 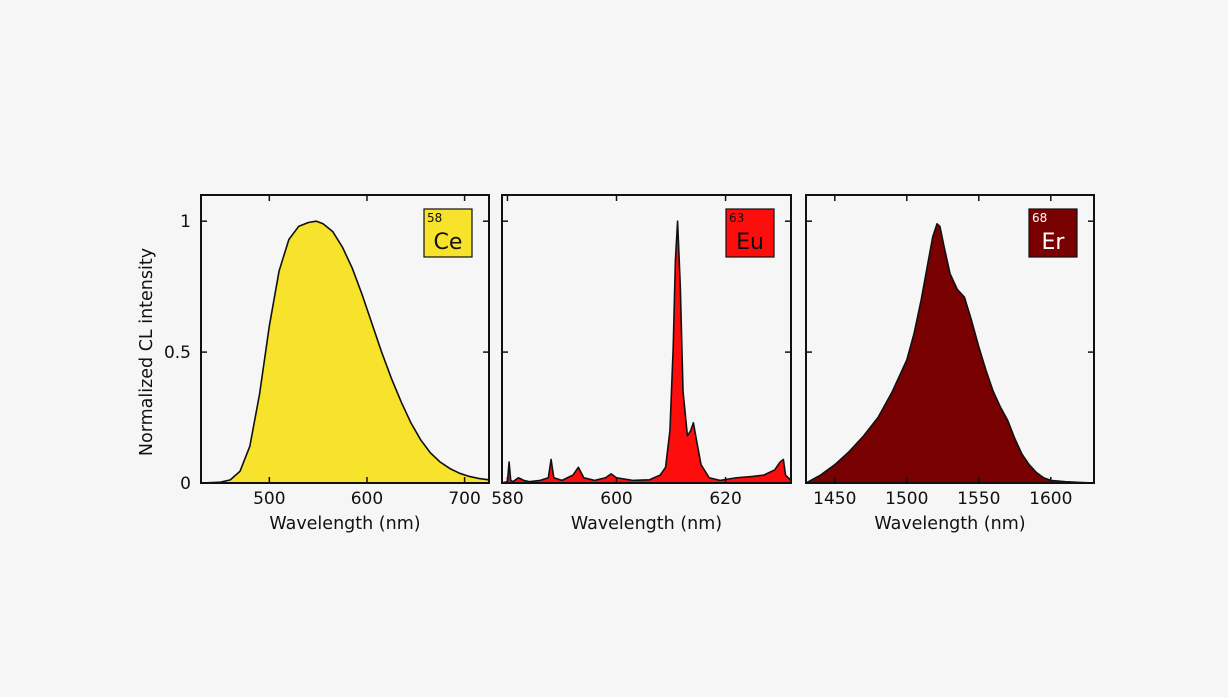 I want to click on panel-eu: 580 600 620 Wavelength (nm) 63 Eu, so click(x=641, y=364).